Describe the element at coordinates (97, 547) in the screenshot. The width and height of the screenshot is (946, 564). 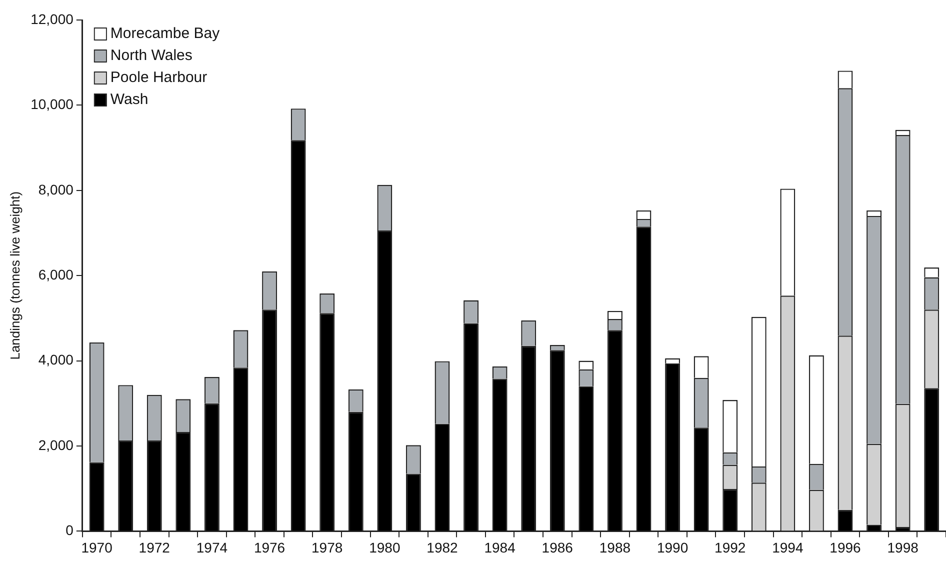
I see `x-tick-label: 1970` at that location.